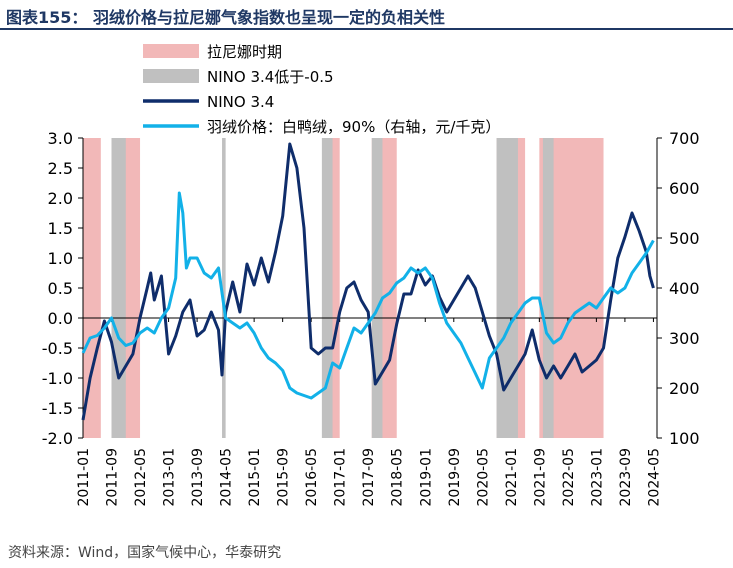 The height and width of the screenshot is (568, 733). What do you see at coordinates (60, 288) in the screenshot?
I see `left-tick-label: 0.5` at bounding box center [60, 288].